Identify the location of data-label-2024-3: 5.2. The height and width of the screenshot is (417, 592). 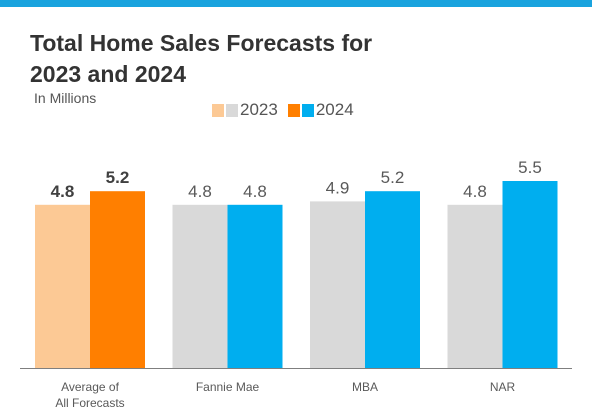
(393, 177).